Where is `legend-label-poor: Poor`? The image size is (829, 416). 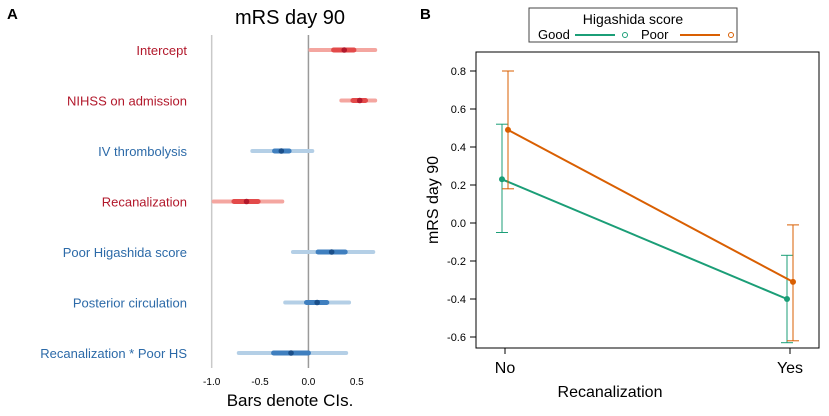
legend-label-poor: Poor is located at coordinates (655, 34).